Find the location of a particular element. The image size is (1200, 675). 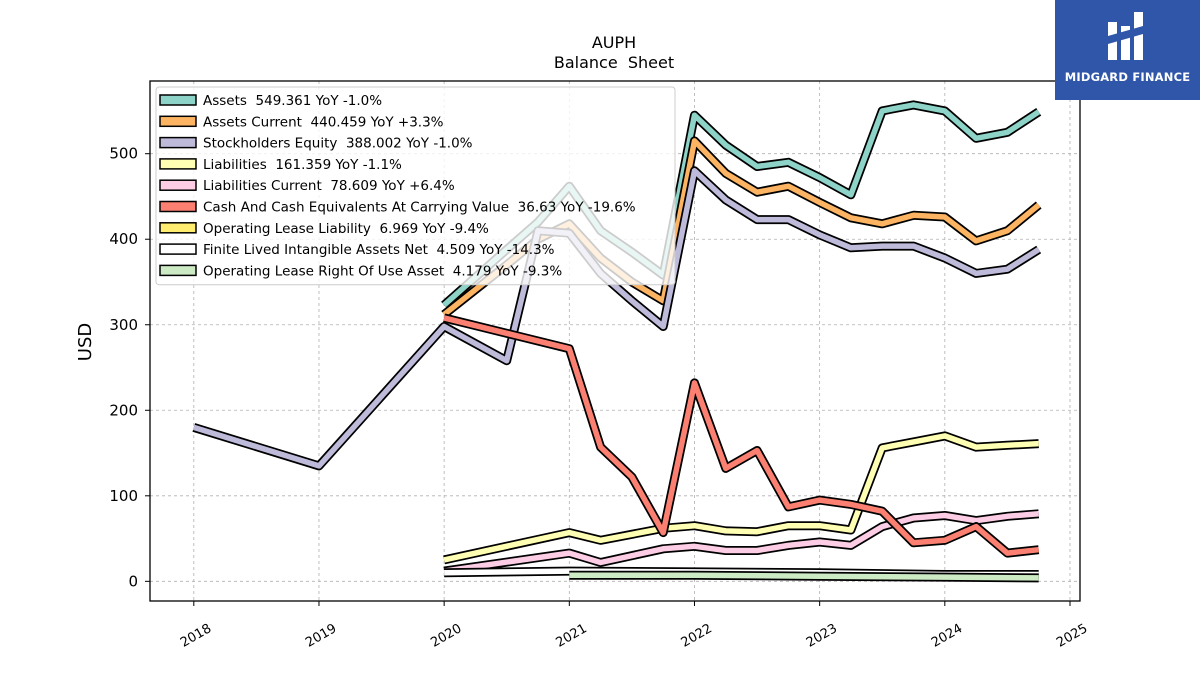

legend-label: Liabilities 161.359 YoY -1.1% is located at coordinates (302, 165).